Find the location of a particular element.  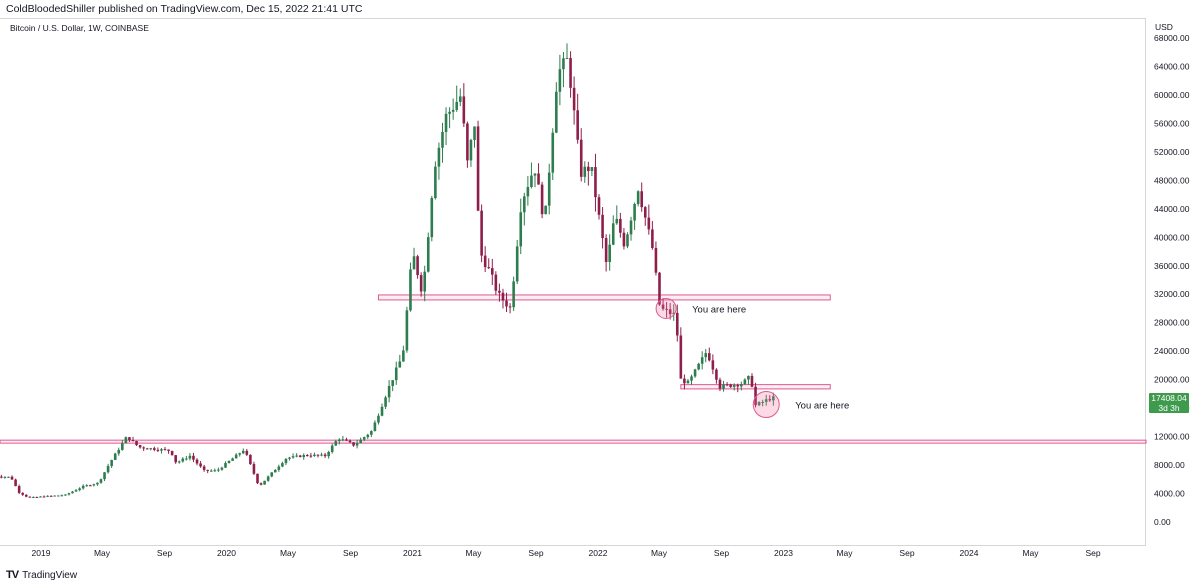

y-tick-label: 64000.00 is located at coordinates (1172, 66).